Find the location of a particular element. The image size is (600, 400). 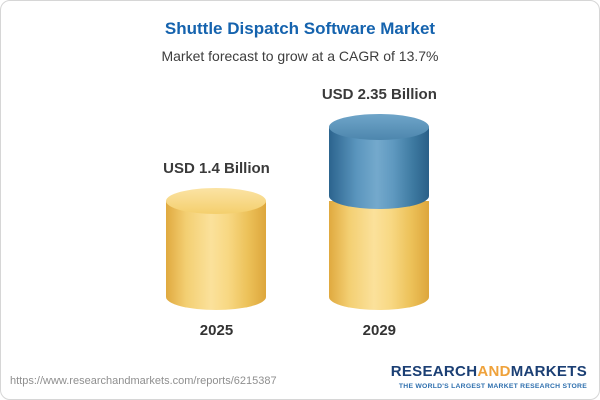

bar-2025-top-cap is located at coordinates (216, 201).